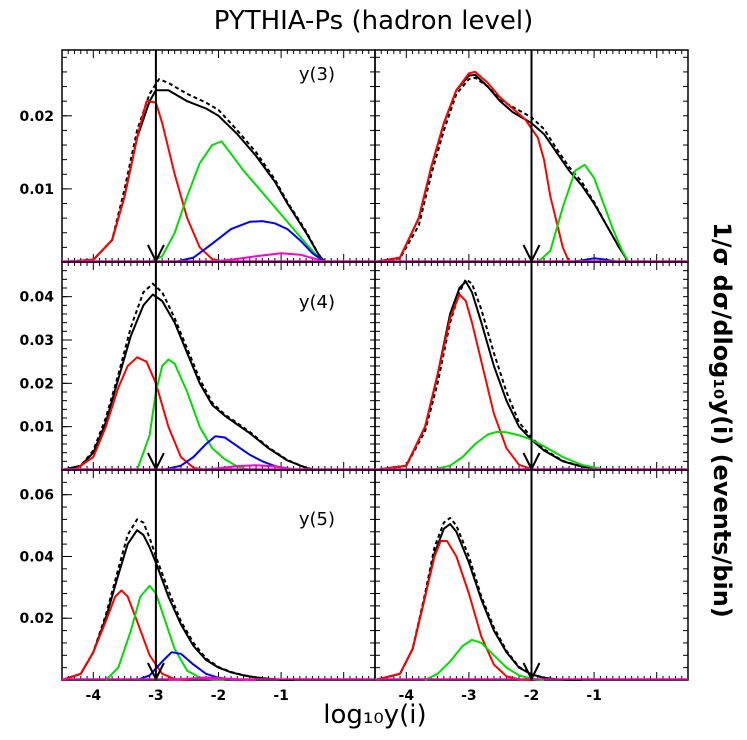  What do you see at coordinates (36, 341) in the screenshot?
I see `y-tick-label: 0.03` at bounding box center [36, 341].